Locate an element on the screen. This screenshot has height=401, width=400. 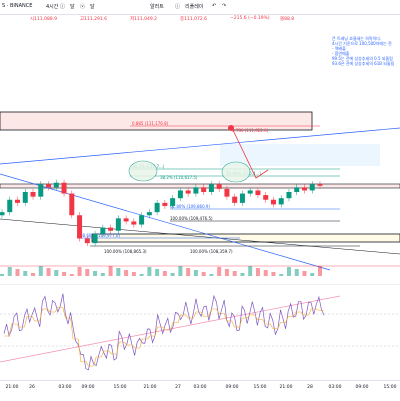
time-tick: 27 is located at coordinates (178, 387).